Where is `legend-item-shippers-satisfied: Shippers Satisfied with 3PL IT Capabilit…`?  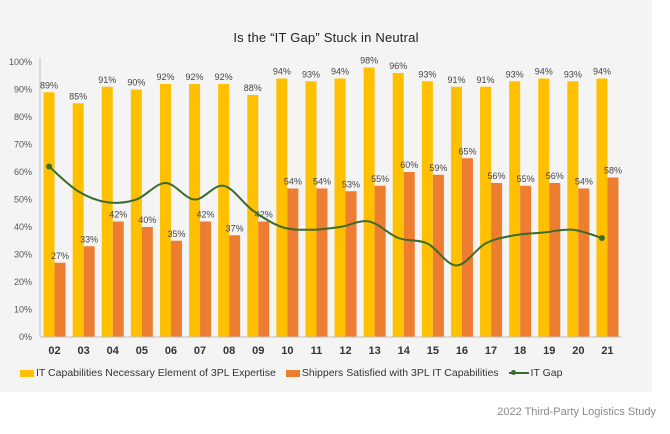 legend-item-shippers-satisfied: Shippers Satisfied with 3PL IT Capabilit… is located at coordinates (392, 373).